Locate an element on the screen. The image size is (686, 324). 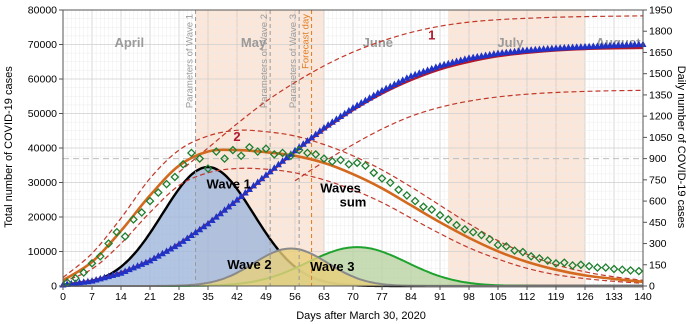
y-tick-label-left: 0 is located at coordinates (54, 287).